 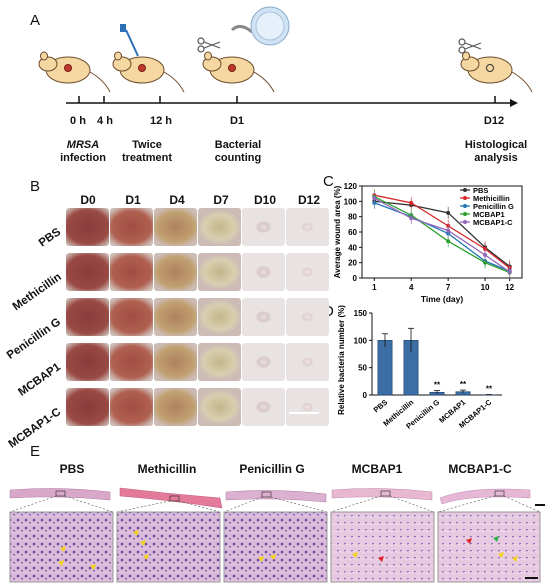 I want to click on group-label: Penicillin G, so click(x=34, y=339).